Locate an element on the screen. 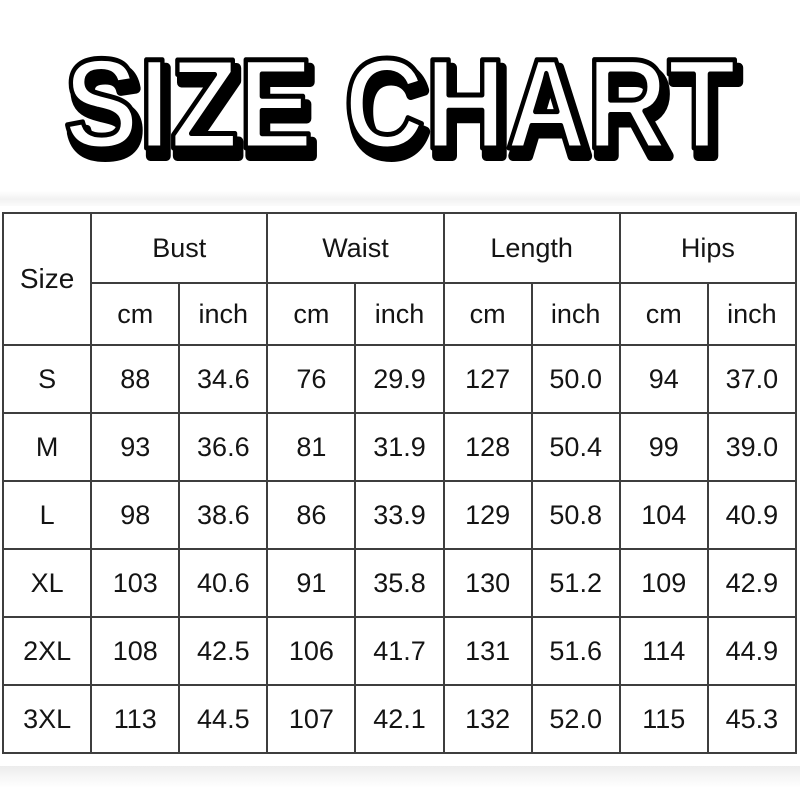 The width and height of the screenshot is (800, 800). table-row-xl: XL 103 40.6 91 35.8 130 51.2 109 42.9 is located at coordinates (399, 583).